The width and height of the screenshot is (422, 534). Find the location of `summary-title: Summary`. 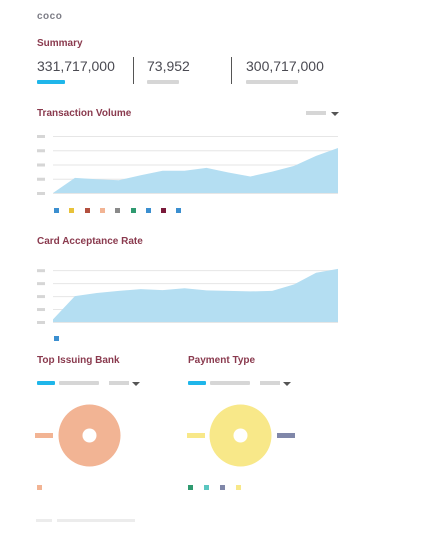

summary-title: Summary is located at coordinates (60, 43).